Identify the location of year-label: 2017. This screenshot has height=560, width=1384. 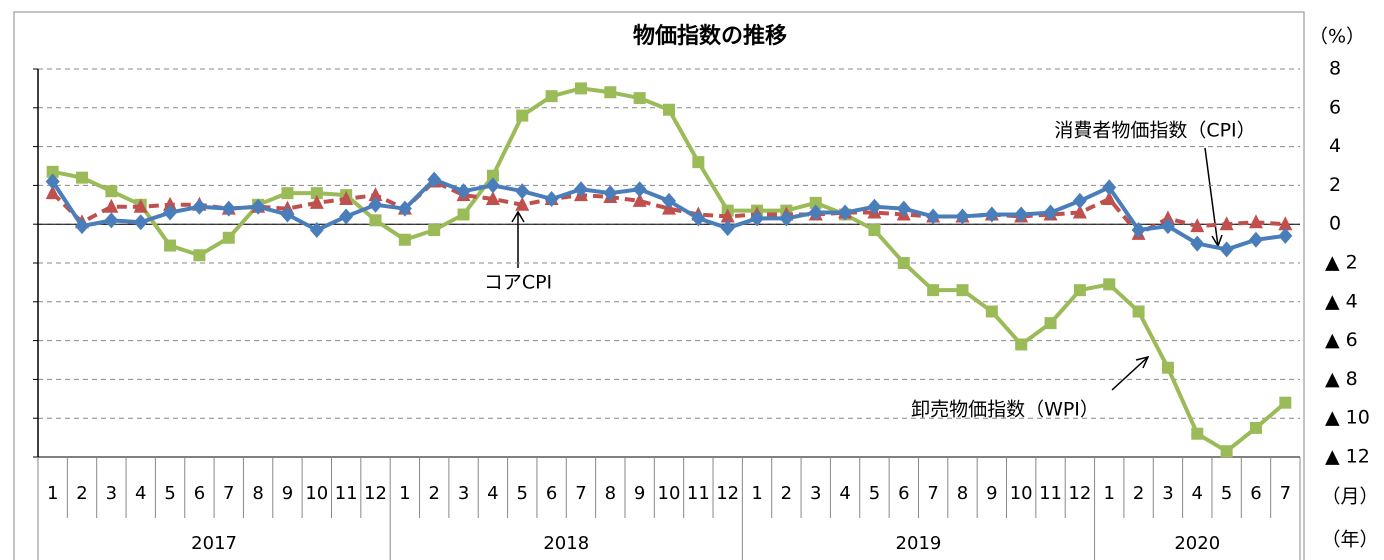
(214, 543).